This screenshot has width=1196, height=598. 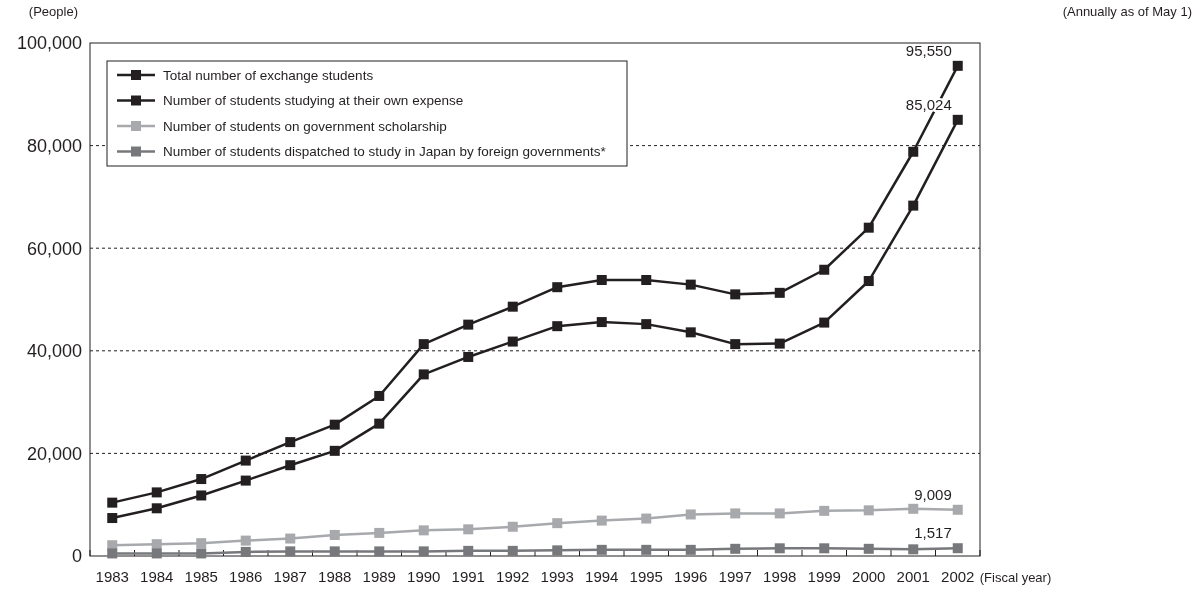 I want to click on legend-label: Number of students on government scholarship, so click(x=305, y=126).